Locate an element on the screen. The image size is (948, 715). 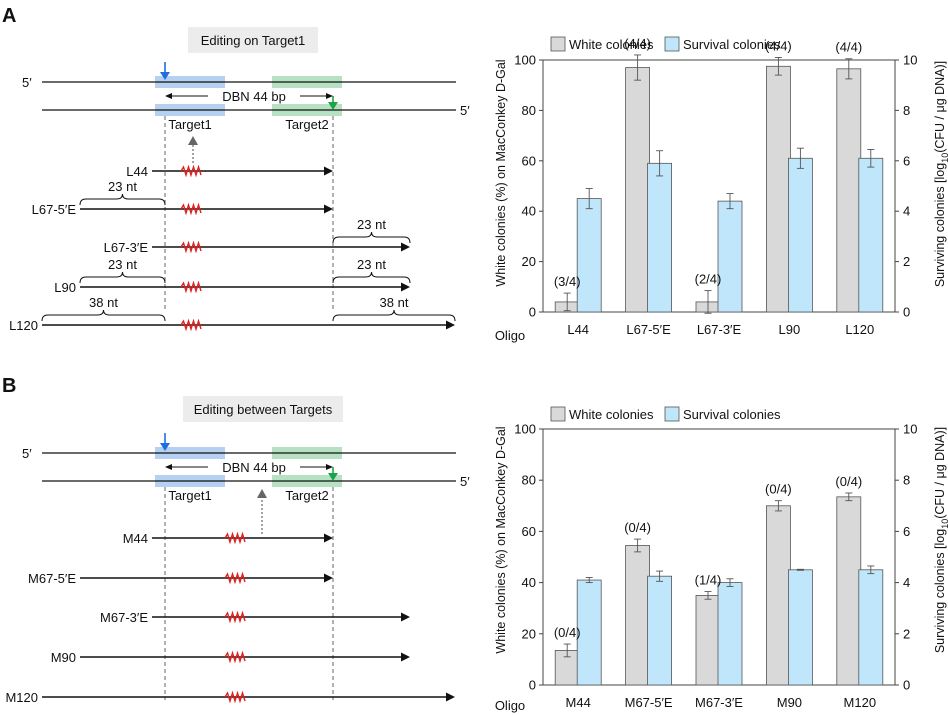
b-dbn-label: DBN 44 bp is located at coordinates (254, 467).